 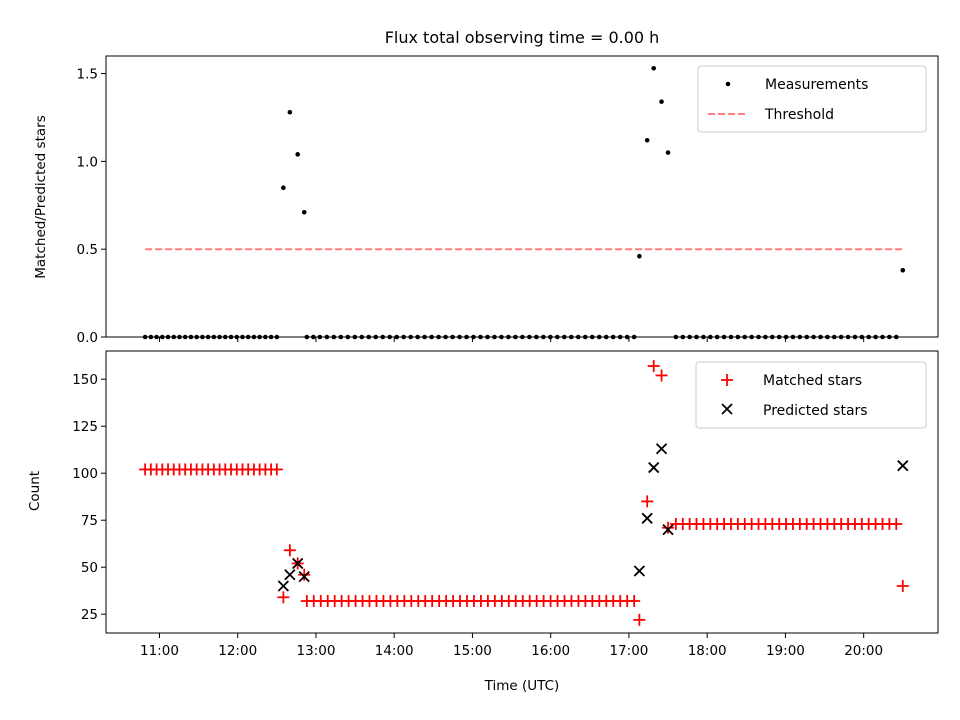 I want to click on legend-measurements-marker, so click(x=728, y=84).